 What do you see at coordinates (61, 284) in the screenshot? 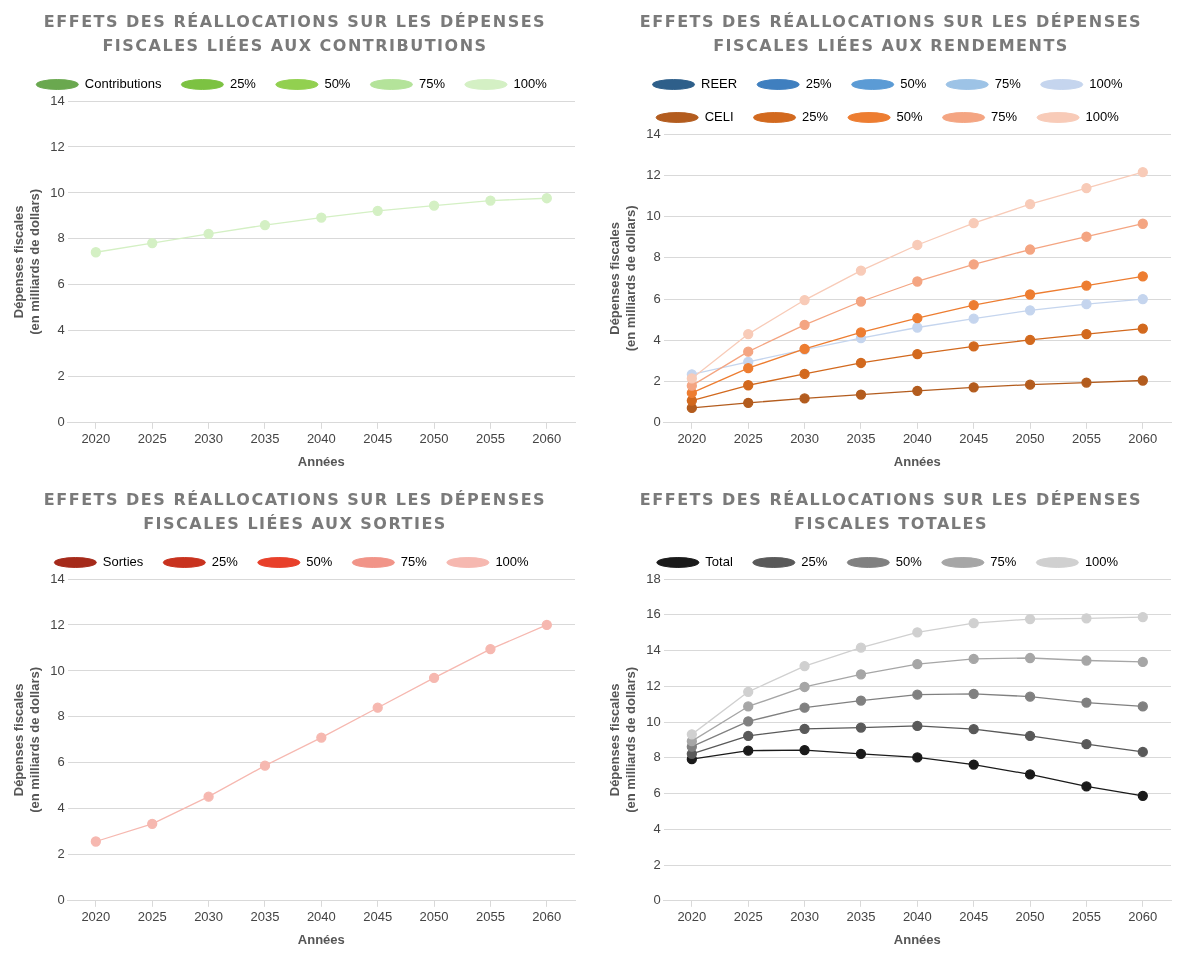
I see `y-tick-label: 6` at bounding box center [61, 284].